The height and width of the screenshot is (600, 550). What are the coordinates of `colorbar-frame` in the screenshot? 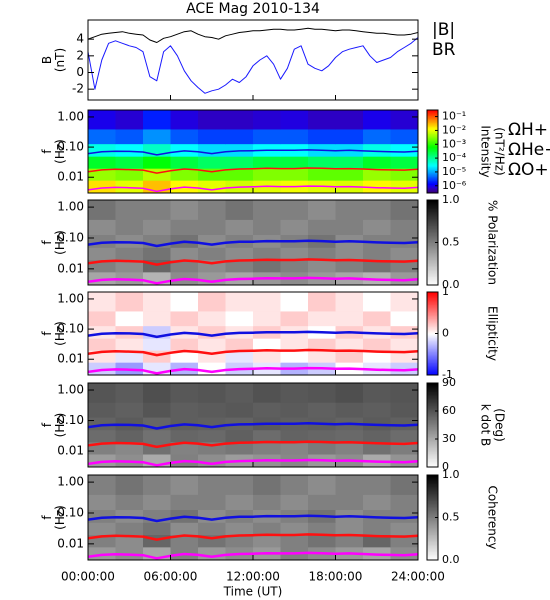 It's located at (432, 425).